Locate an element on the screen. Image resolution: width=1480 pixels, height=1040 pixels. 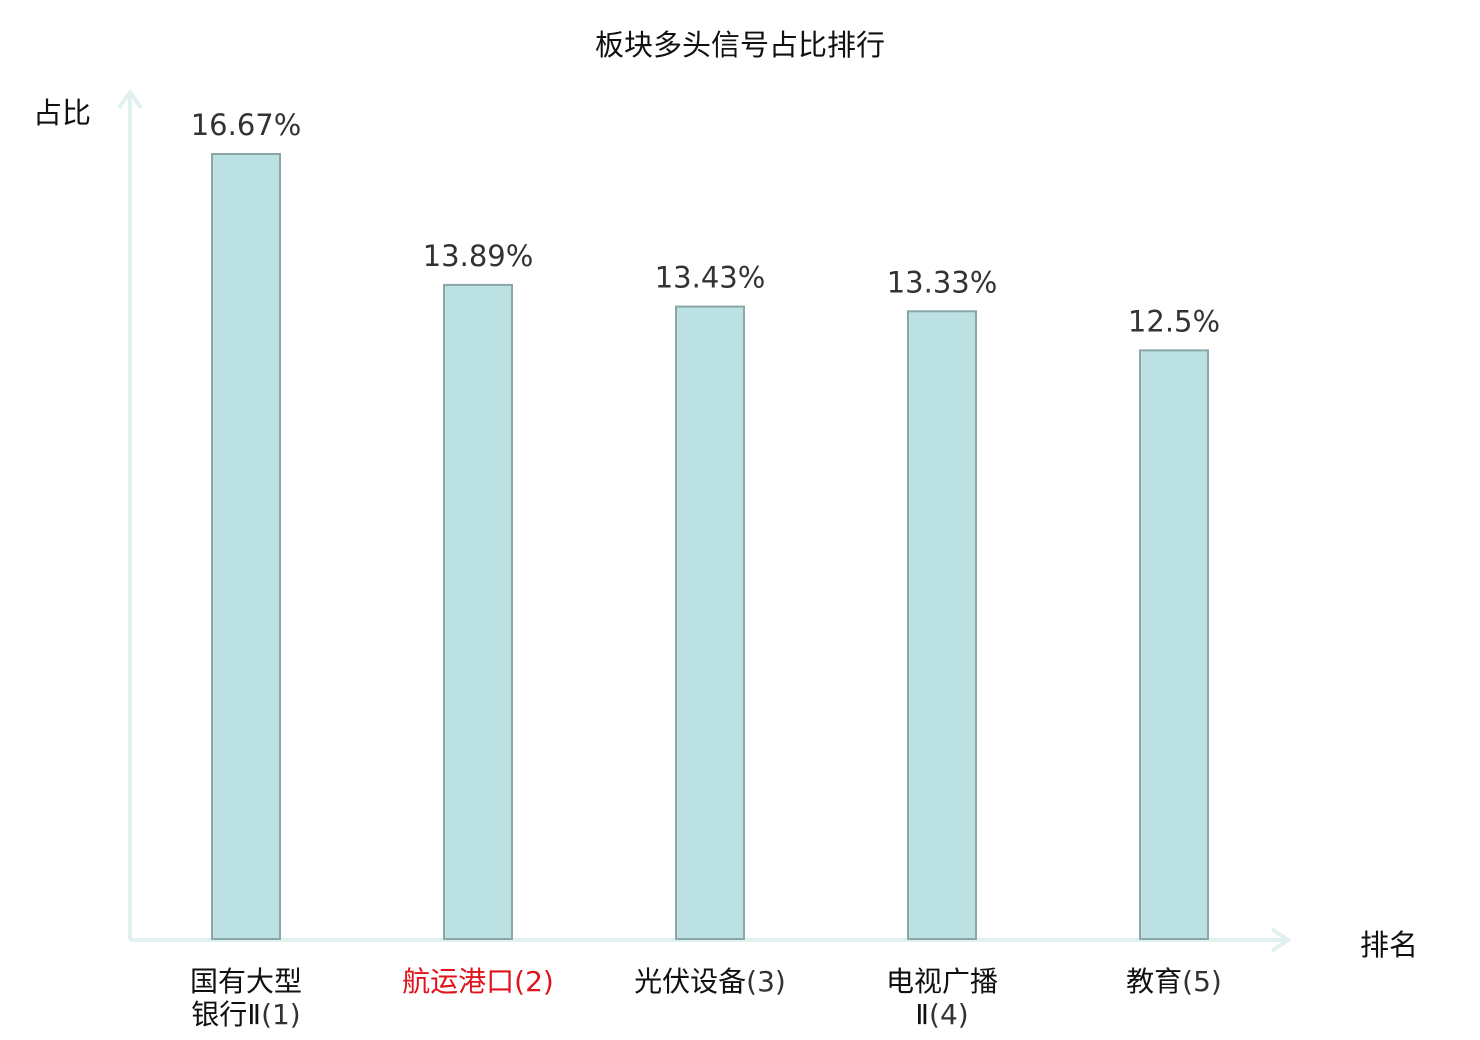
x-axis-arrow is located at coordinates (1281, 940).